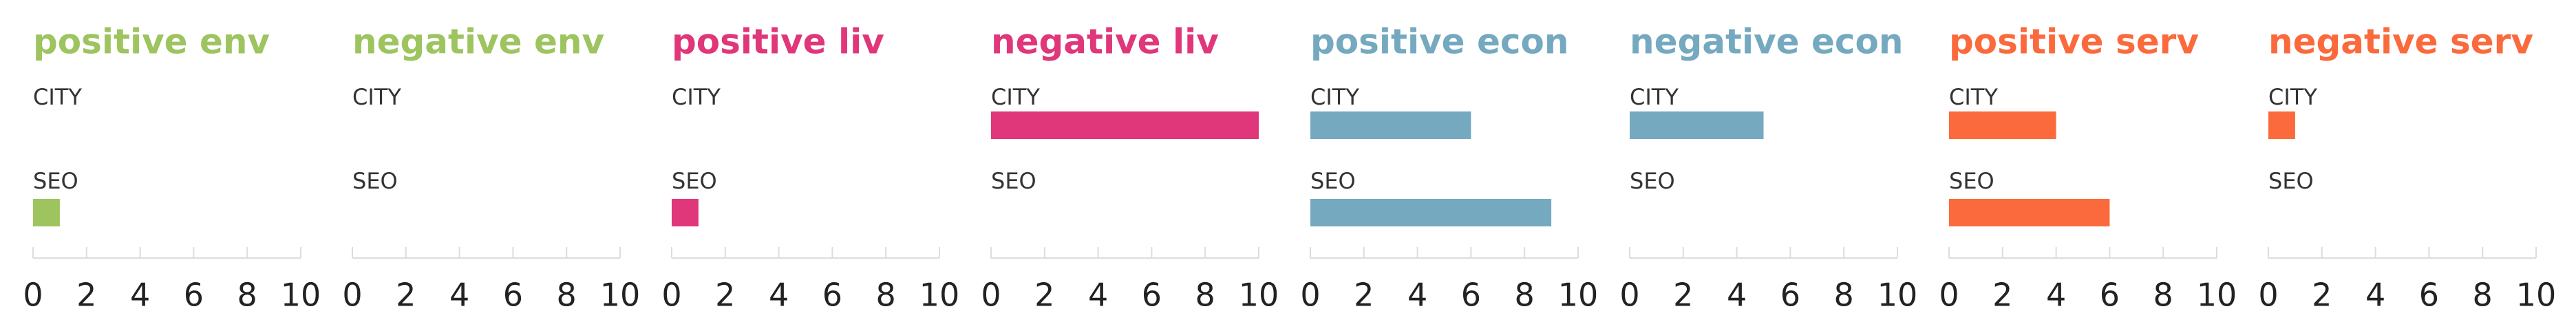  I want to click on panel-title: negative env, so click(478, 42).